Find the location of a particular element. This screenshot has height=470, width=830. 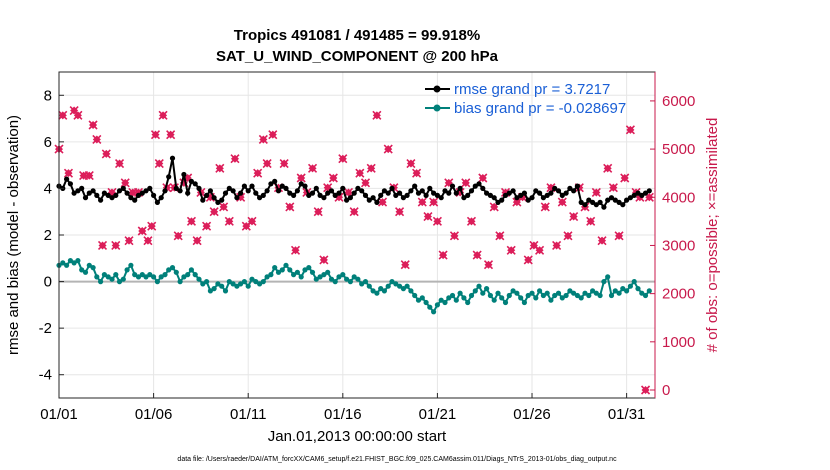

right-tick-label: 1000 is located at coordinates (678, 342).